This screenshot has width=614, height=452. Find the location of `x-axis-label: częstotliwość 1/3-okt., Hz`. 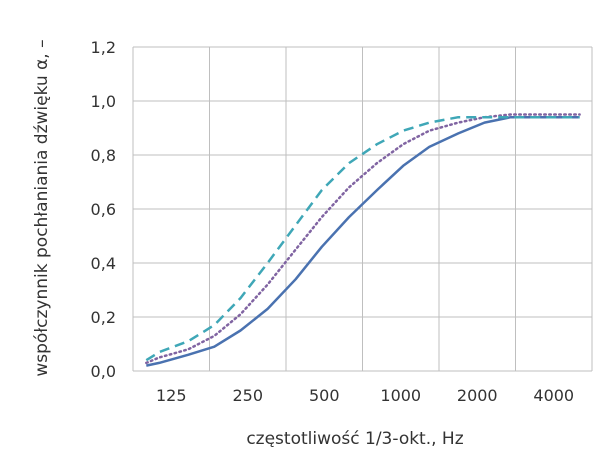

x-axis-label: częstotliwość 1/3-okt., Hz is located at coordinates (354, 439).